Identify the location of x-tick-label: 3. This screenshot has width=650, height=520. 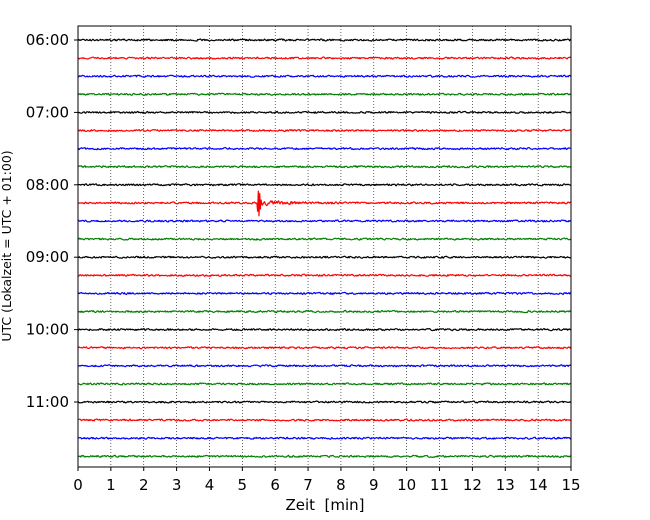
(177, 485).